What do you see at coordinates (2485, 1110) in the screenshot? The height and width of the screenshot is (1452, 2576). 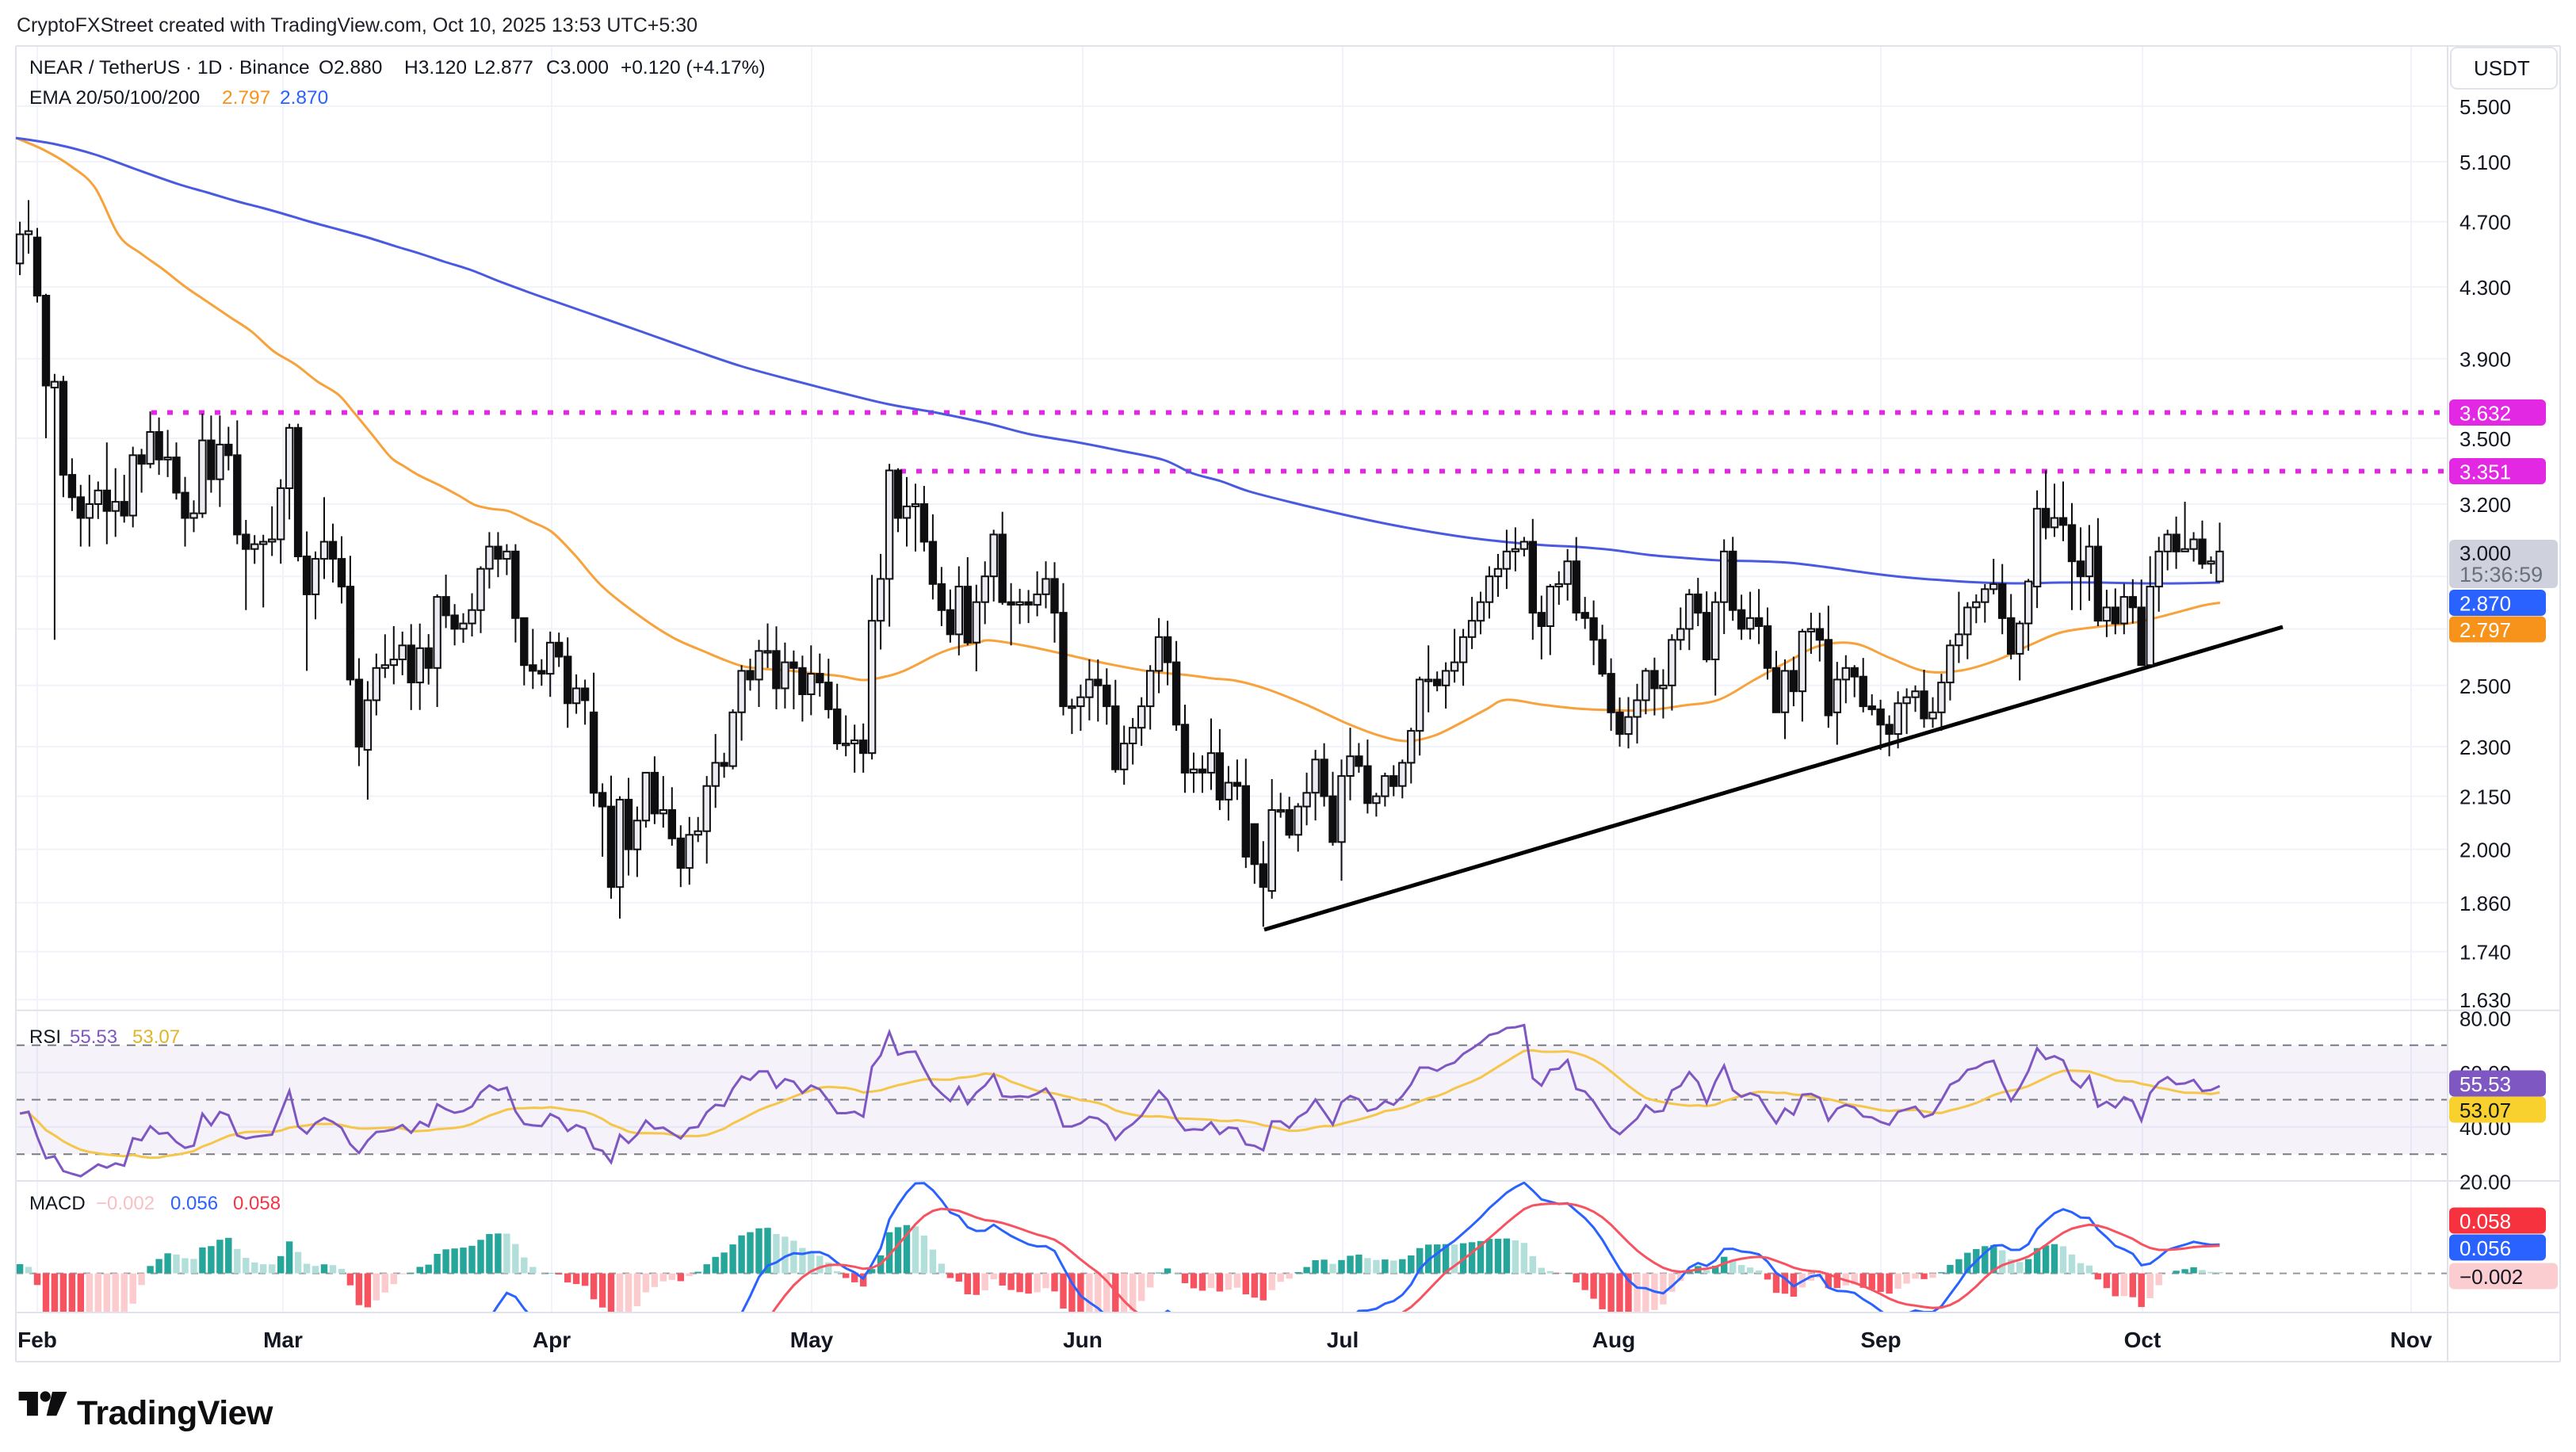 I see `svg-text: 53.07` at bounding box center [2485, 1110].